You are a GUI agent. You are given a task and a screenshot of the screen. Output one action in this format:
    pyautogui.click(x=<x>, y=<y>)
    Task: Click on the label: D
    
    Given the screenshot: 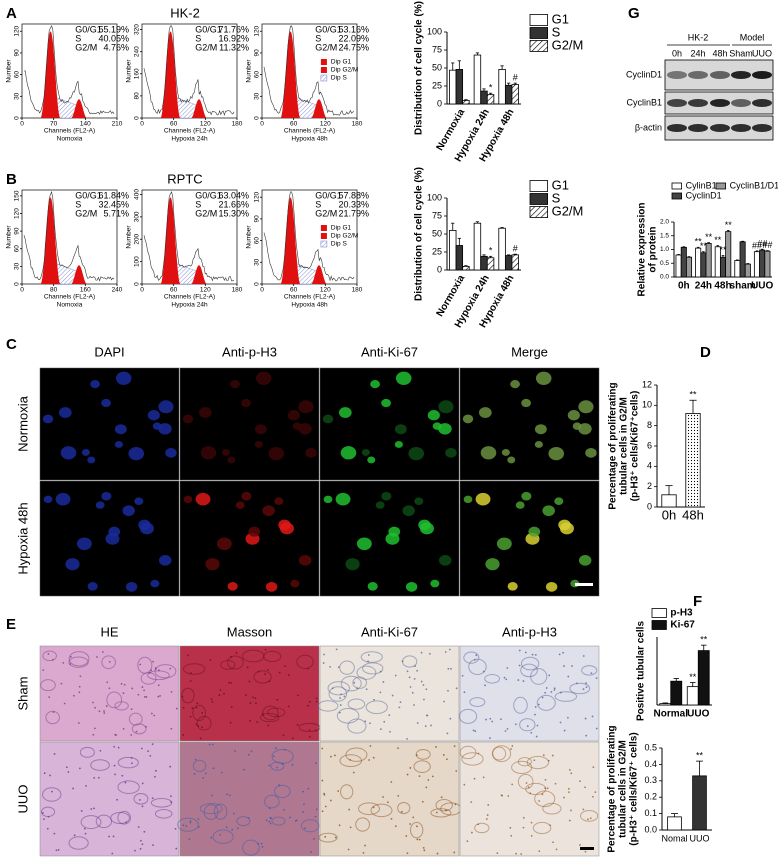 What is the action you would take?
    pyautogui.click(x=705, y=352)
    